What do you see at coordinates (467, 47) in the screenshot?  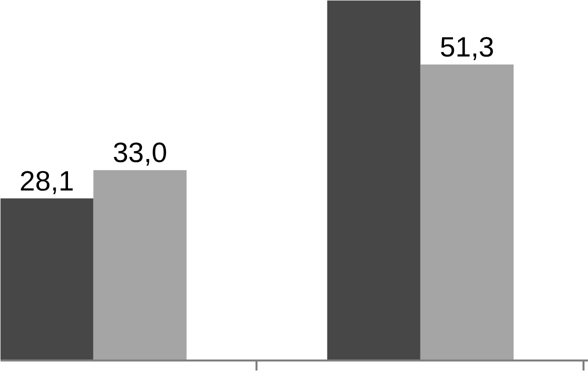 I see `data-label: 51,3` at bounding box center [467, 47].